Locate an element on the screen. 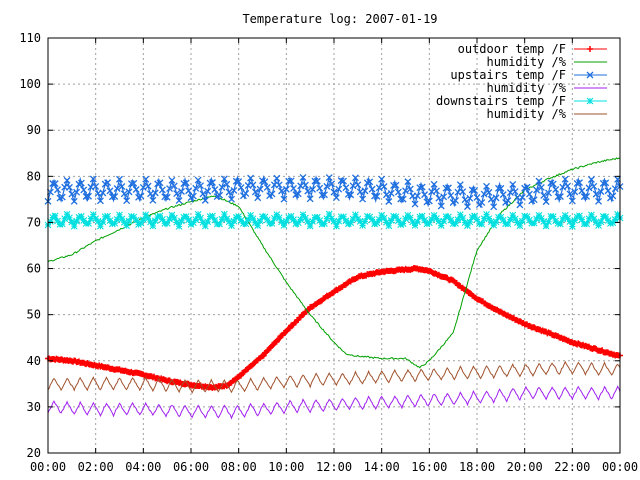  x-tick-label: 20:00 is located at coordinates (525, 467).